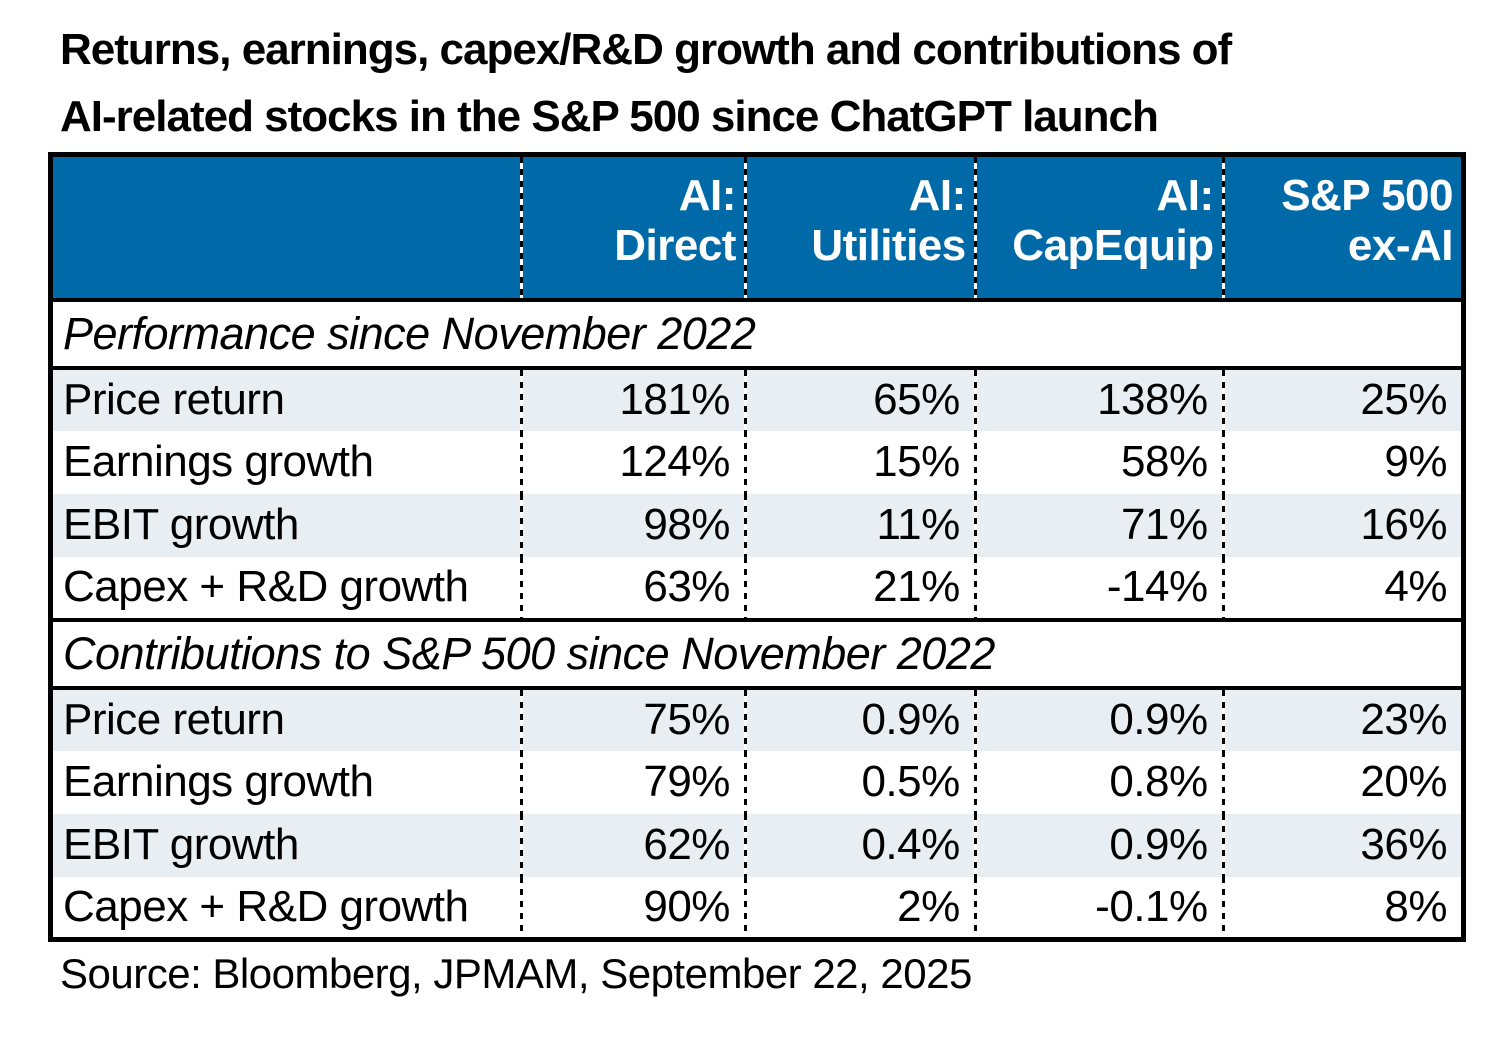 Image resolution: width=1494 pixels, height=1038 pixels. I want to click on cell-value: 4%, so click(1342, 588).